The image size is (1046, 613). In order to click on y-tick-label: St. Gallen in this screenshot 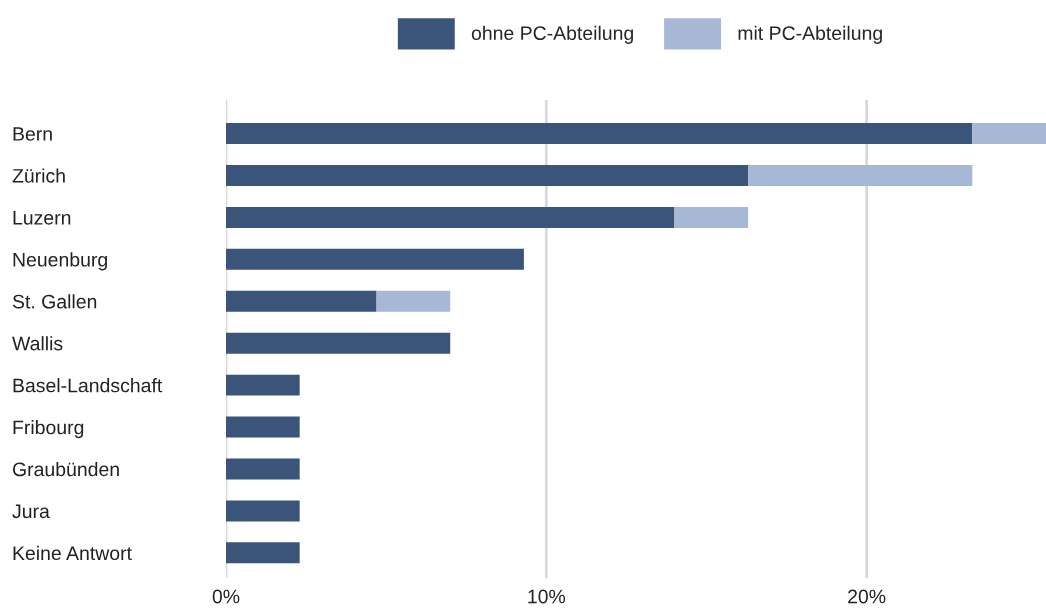, I will do `click(54, 301)`.